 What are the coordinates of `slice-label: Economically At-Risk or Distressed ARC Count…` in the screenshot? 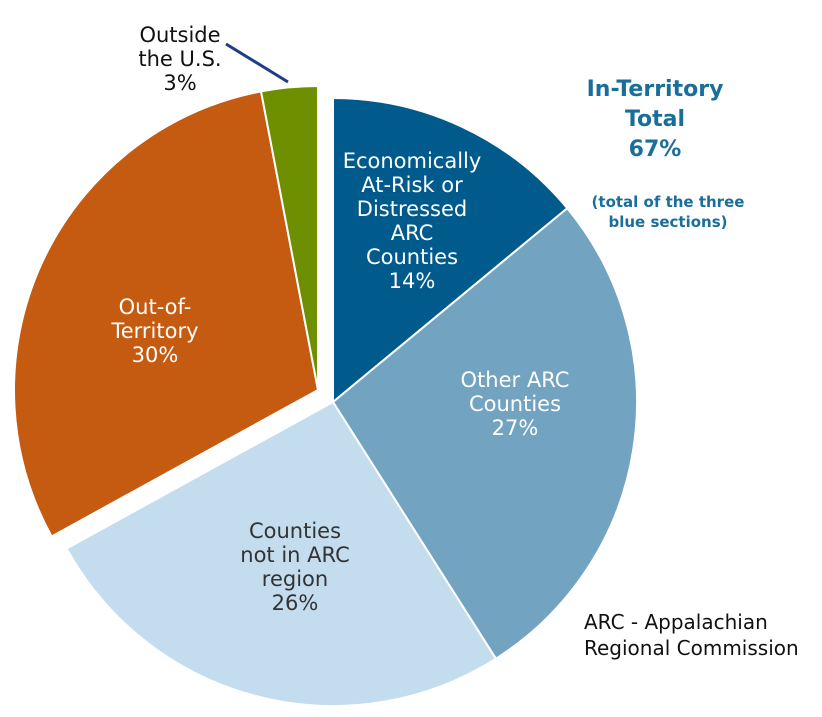 It's located at (412, 209).